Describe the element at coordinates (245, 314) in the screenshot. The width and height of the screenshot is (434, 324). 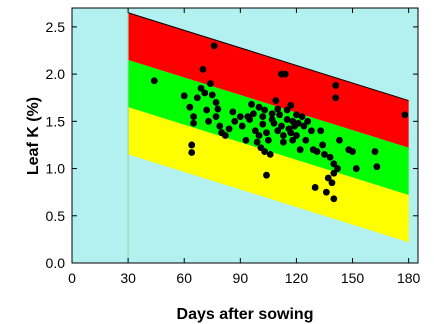
I see `x-axis-title: Days after sowing` at that location.